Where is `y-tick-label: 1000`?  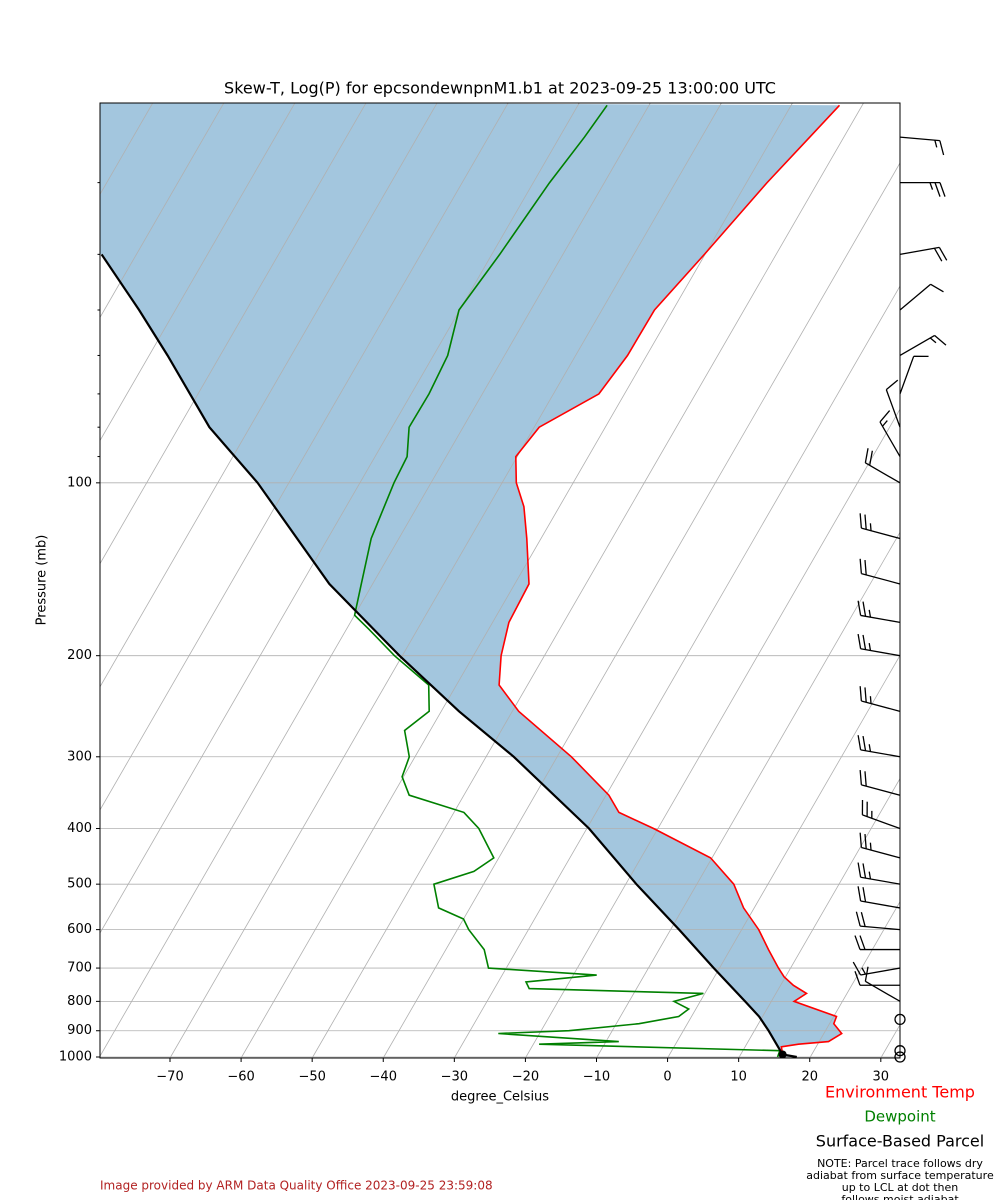 y-tick-label: 1000 is located at coordinates (75, 1057).